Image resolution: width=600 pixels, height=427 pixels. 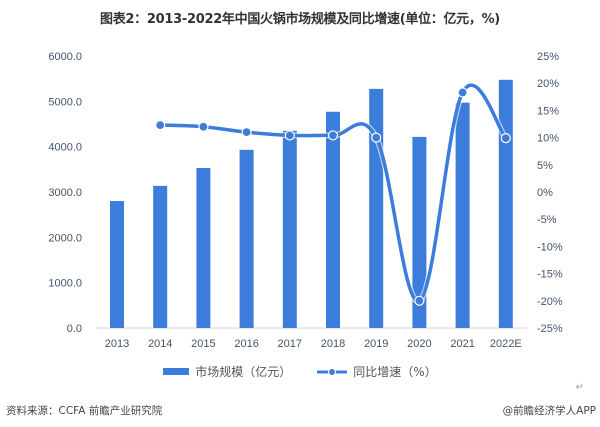 What do you see at coordinates (547, 220) in the screenshot?
I see `right-tick-label: -5%` at bounding box center [547, 220].